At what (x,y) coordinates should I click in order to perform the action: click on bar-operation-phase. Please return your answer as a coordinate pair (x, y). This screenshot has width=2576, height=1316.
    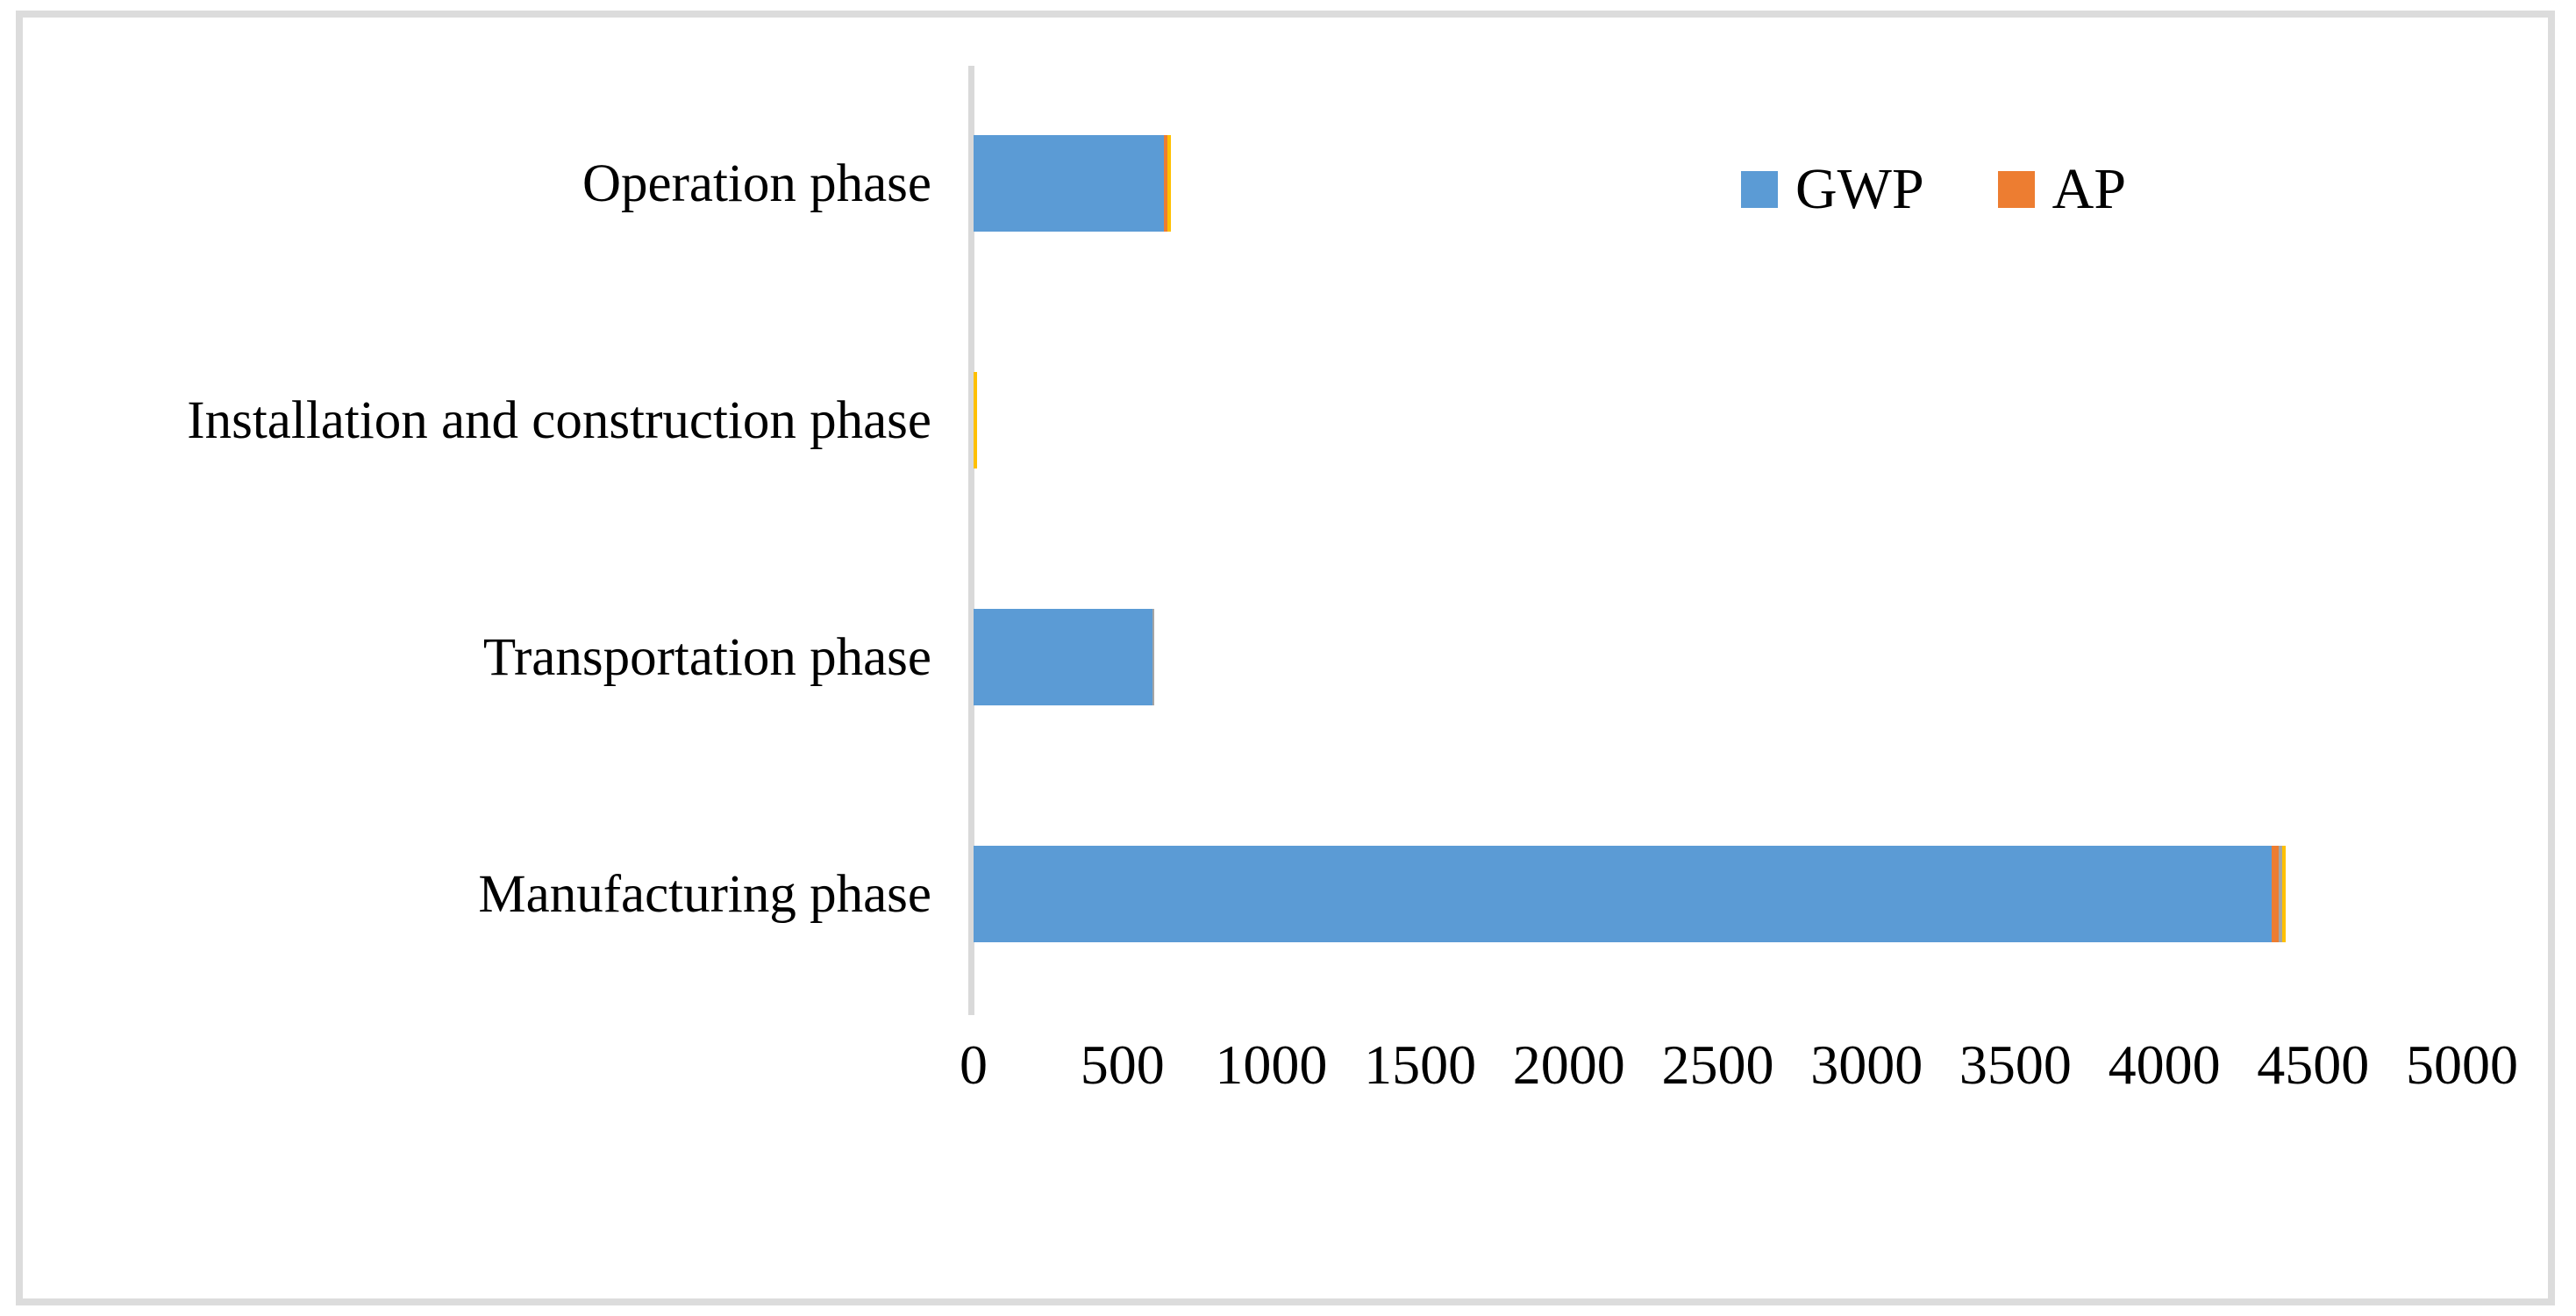
    Looking at the image, I should click on (1073, 183).